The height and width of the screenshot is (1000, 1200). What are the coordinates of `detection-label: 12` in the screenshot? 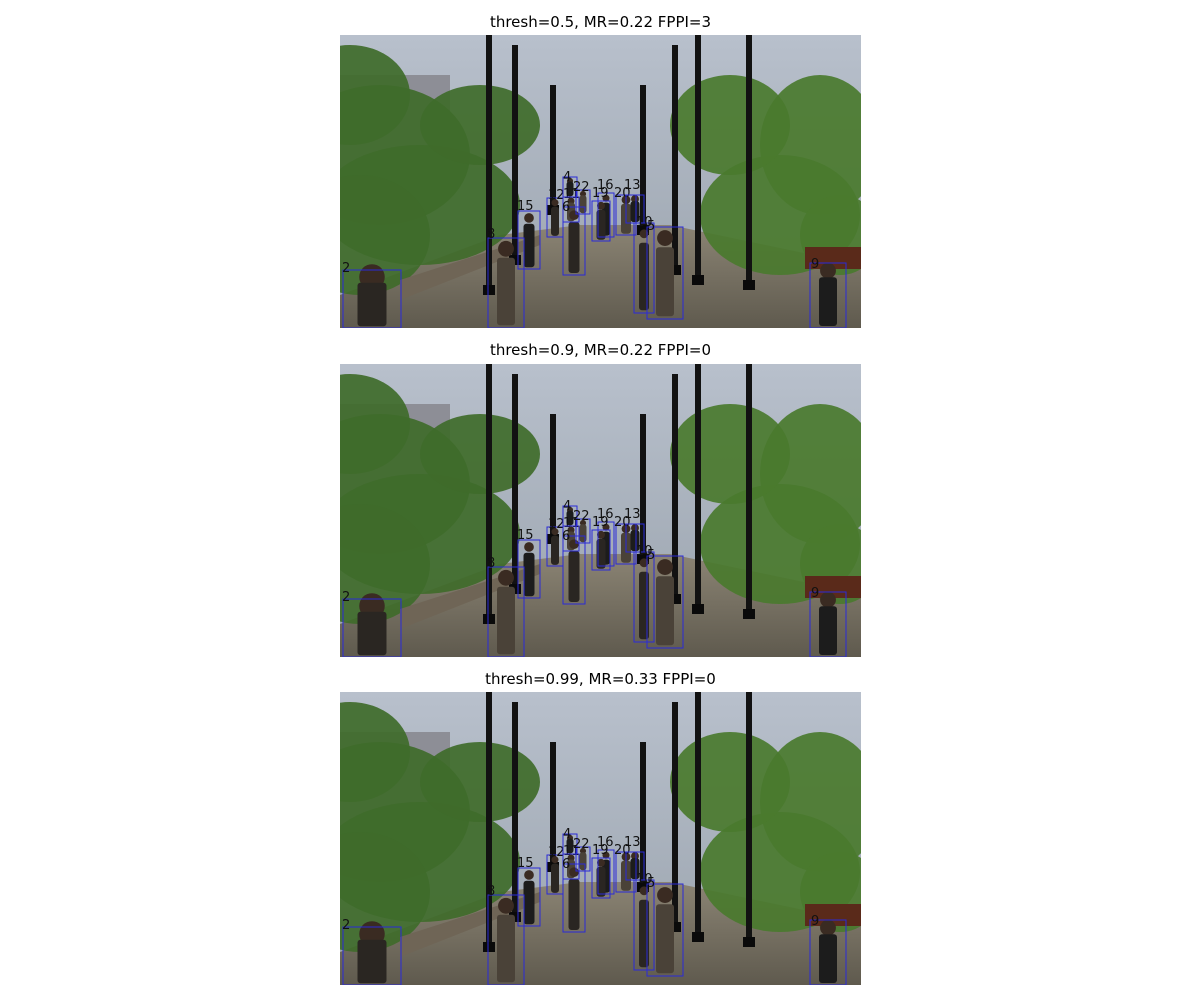 It's located at (556, 195).